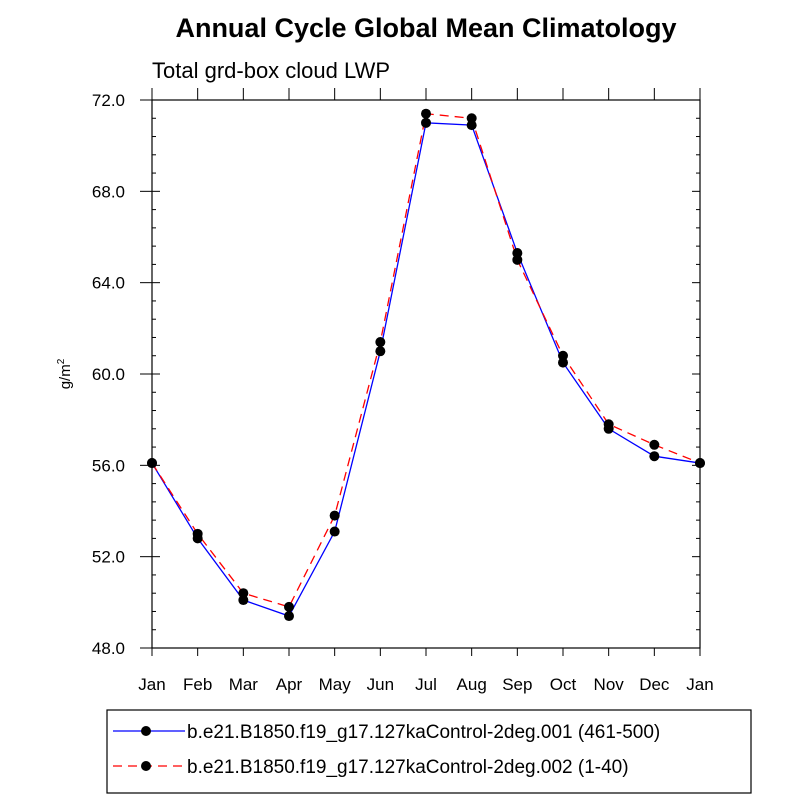 Image resolution: width=800 pixels, height=800 pixels. Describe the element at coordinates (425, 28) in the screenshot. I see `chart-title: Annual Cycle Global Mean Climatology` at that location.